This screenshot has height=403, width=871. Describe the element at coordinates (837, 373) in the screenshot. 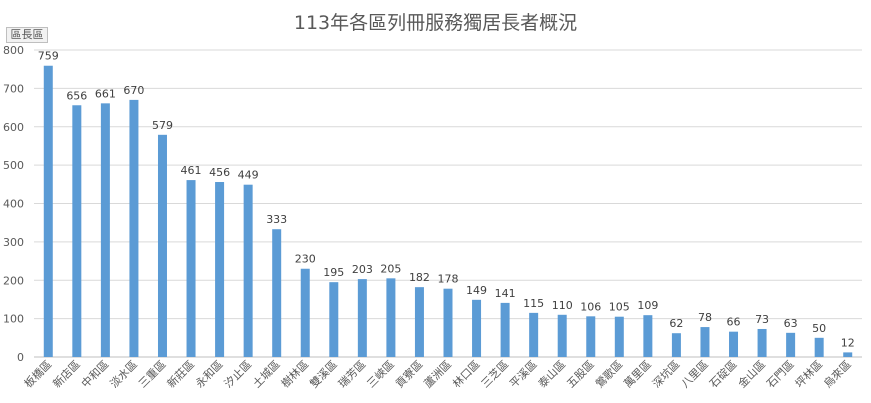

I see `x-tick-label: 烏來區` at that location.